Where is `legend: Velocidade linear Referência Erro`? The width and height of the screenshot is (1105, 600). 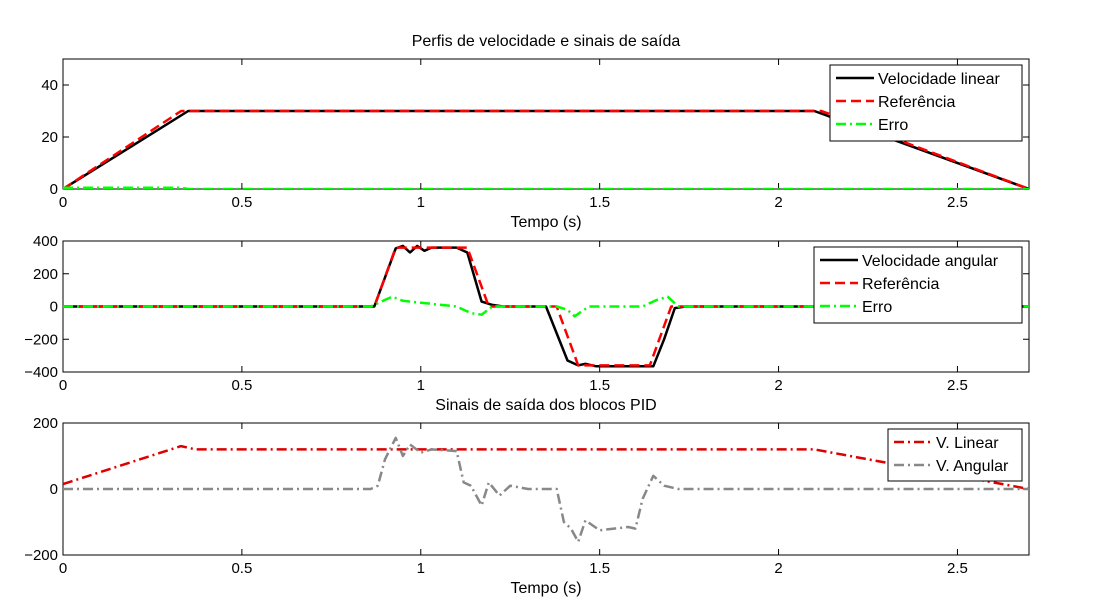 legend: Velocidade linear Referência Erro is located at coordinates (926, 103).